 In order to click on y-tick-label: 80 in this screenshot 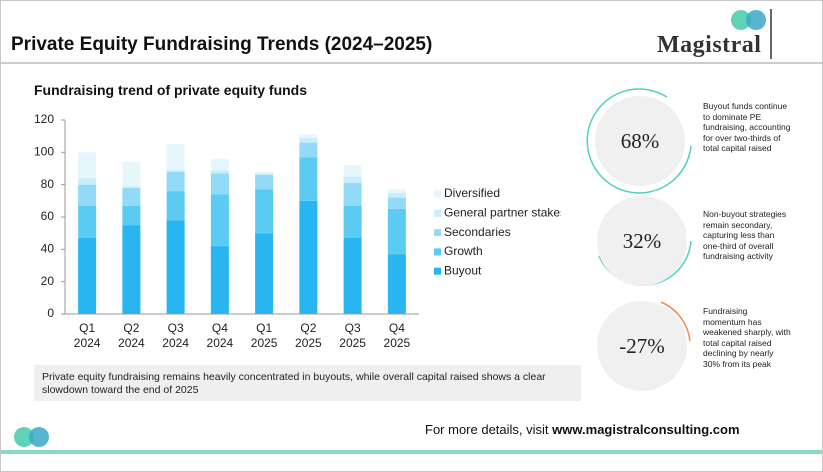, I will do `click(48, 184)`.